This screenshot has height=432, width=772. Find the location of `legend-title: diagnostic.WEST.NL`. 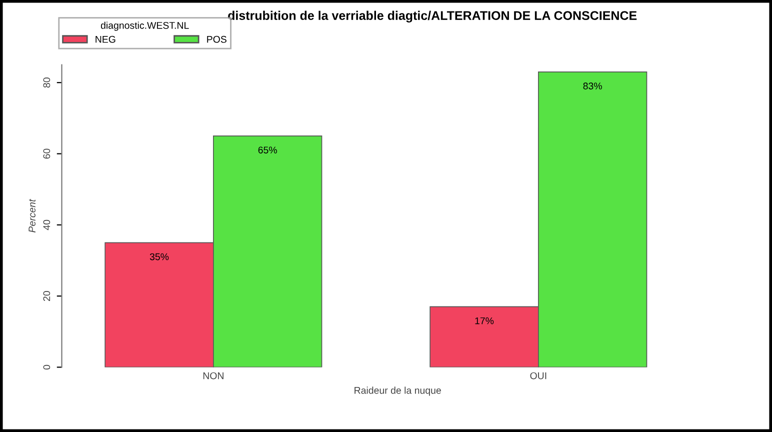

legend-title: diagnostic.WEST.NL is located at coordinates (144, 26).